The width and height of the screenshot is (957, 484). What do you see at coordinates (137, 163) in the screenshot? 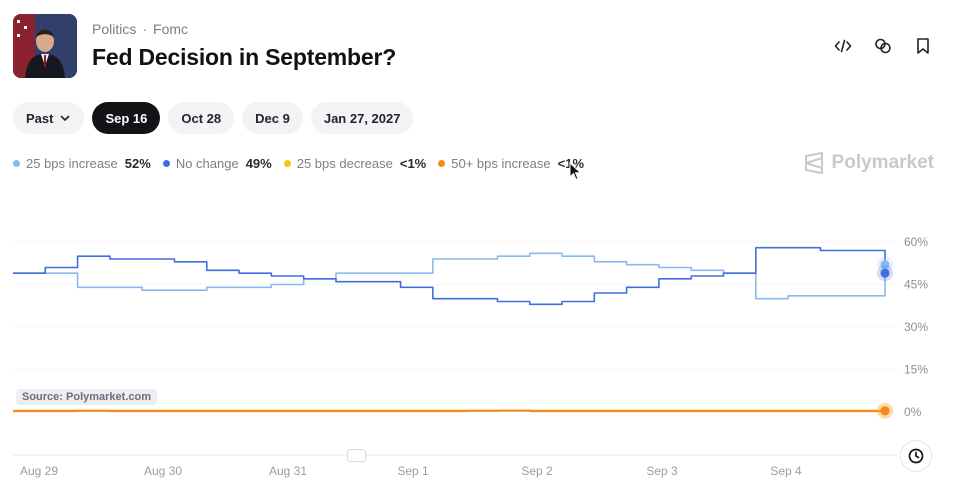
I see `legend-value: 52%` at bounding box center [137, 163].